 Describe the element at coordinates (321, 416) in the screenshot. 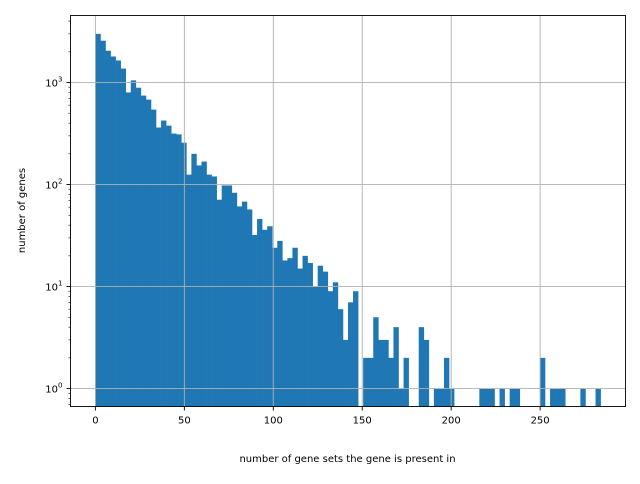

I see `x-axis-ticks: 0 50 100 150 200 250` at that location.